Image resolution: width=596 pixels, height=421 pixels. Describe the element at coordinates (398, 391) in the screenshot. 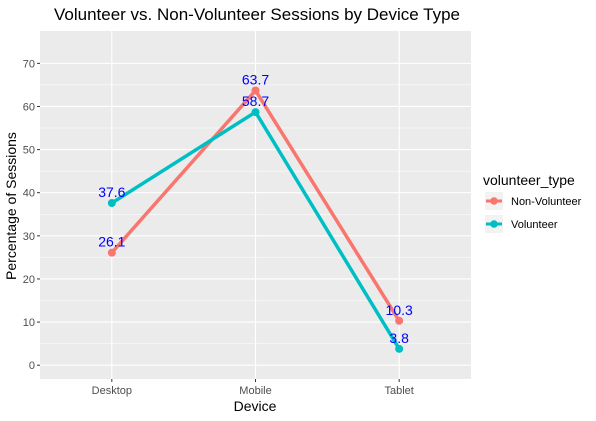

I see `x-tick-label: Tablet` at that location.